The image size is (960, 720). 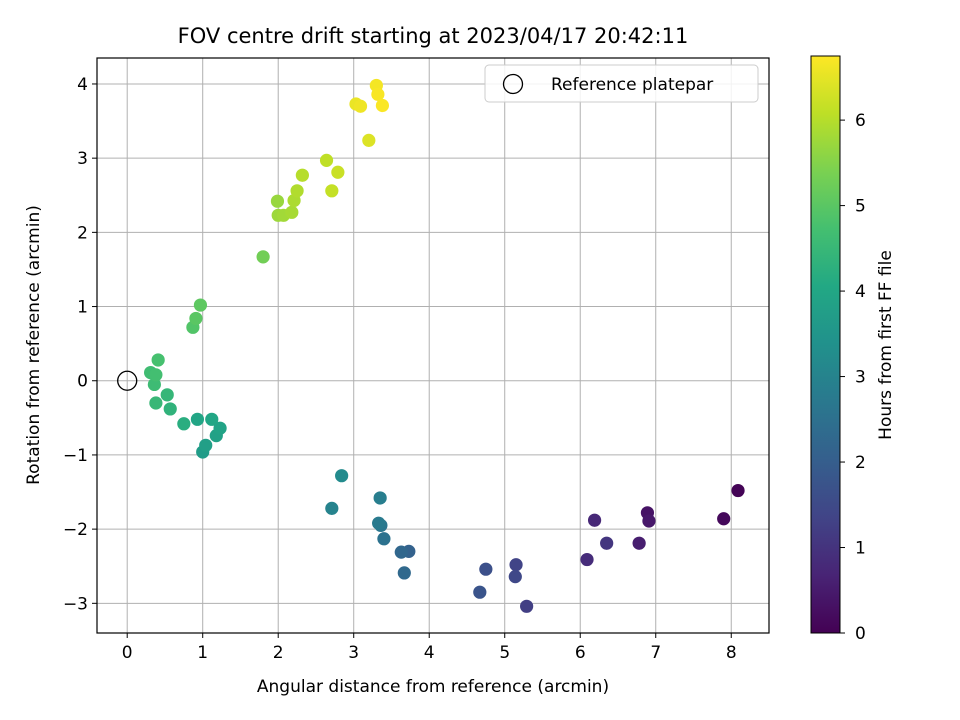 I want to click on colorbar-tick-label: 1, so click(x=860, y=549).